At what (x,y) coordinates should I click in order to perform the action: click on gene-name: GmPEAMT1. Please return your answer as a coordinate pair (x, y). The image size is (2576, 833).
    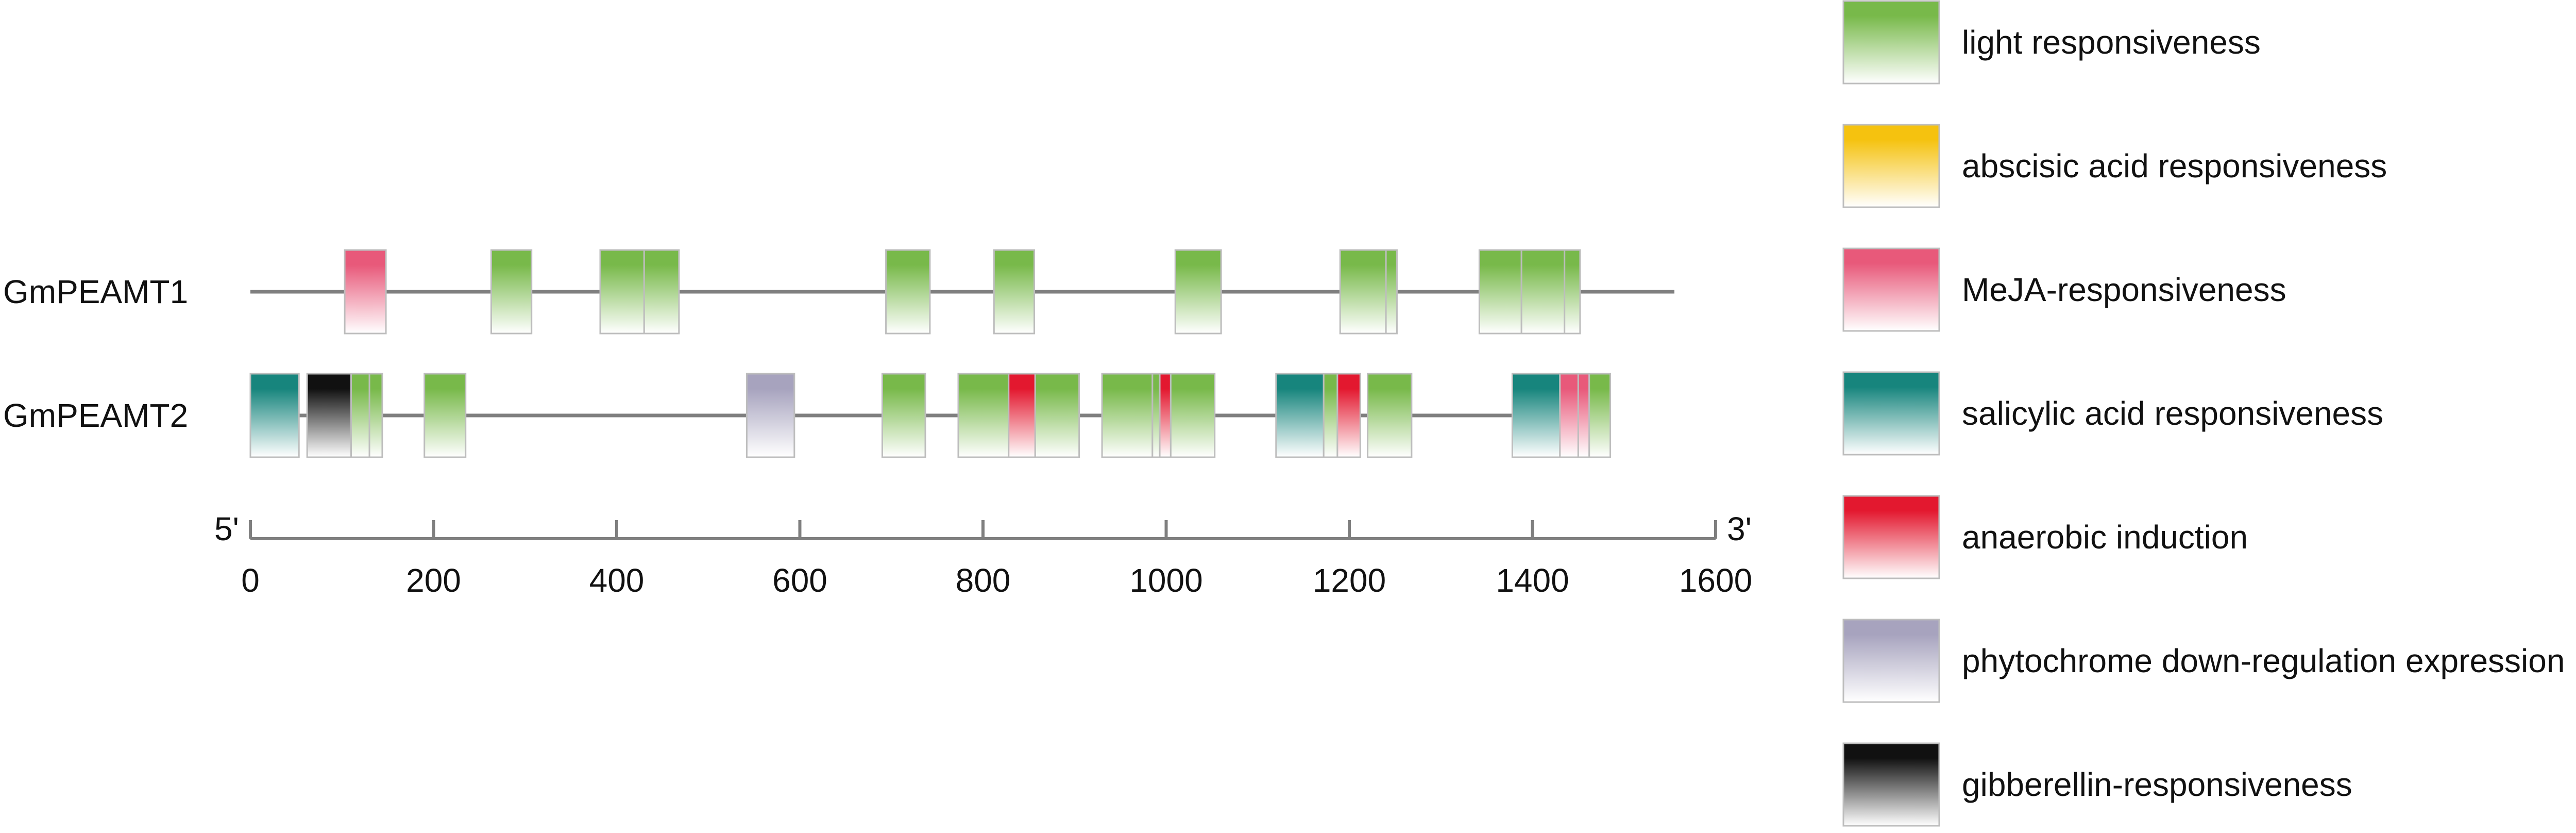
    Looking at the image, I should click on (95, 291).